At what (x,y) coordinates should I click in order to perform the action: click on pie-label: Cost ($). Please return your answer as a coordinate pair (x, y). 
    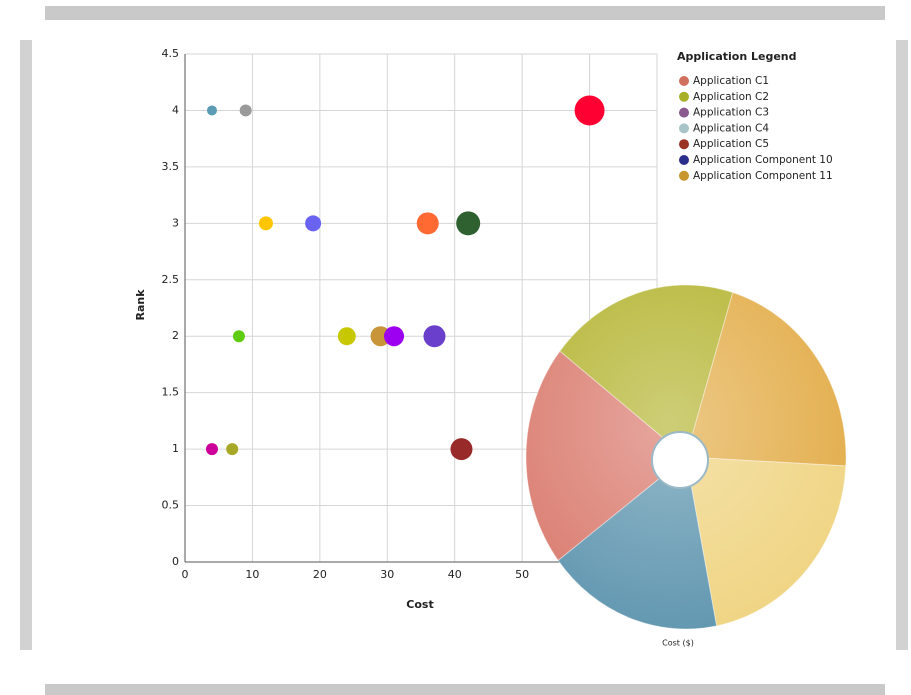
    Looking at the image, I should click on (678, 643).